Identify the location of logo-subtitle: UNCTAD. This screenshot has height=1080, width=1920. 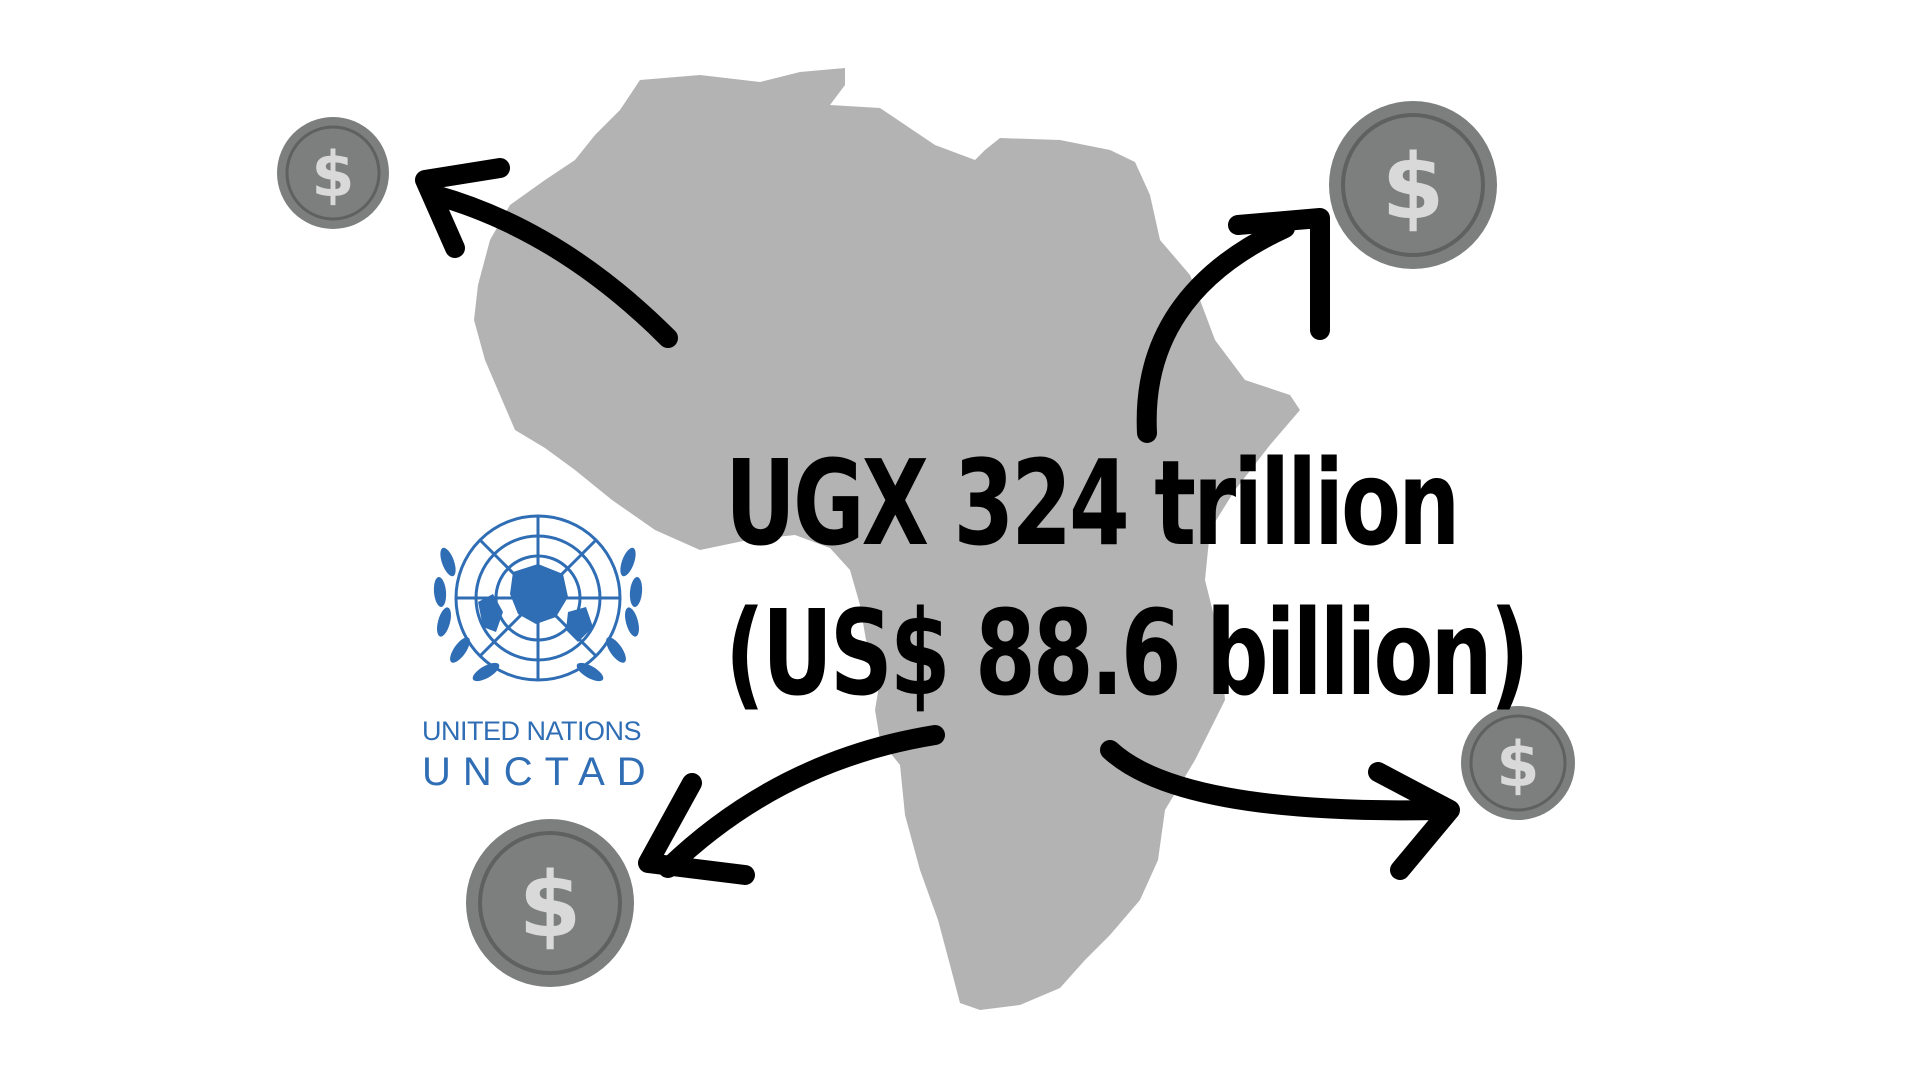
(540, 772).